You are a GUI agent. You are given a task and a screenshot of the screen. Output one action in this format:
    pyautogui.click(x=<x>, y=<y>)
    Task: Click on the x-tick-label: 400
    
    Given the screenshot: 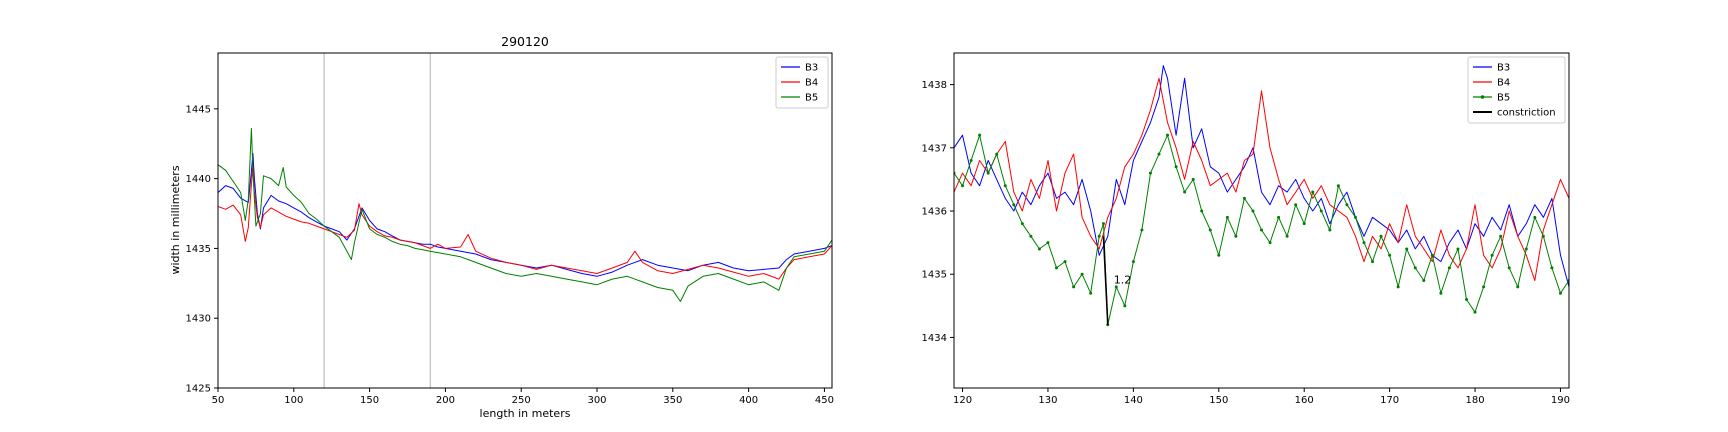 What is the action you would take?
    pyautogui.click(x=748, y=400)
    